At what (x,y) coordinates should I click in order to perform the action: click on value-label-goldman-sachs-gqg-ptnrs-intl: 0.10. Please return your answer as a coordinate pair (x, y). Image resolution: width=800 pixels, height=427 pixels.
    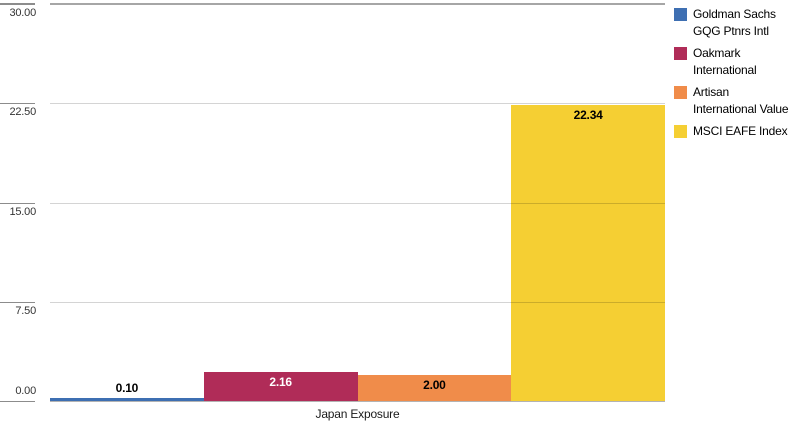
    Looking at the image, I should click on (127, 388).